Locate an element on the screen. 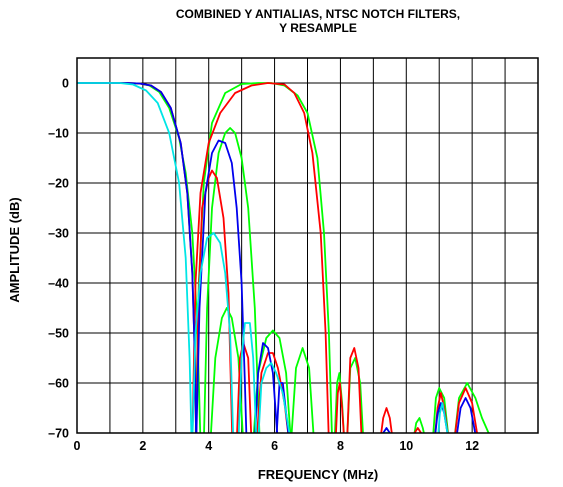  y-tick-label: –30 is located at coordinates (58, 234).